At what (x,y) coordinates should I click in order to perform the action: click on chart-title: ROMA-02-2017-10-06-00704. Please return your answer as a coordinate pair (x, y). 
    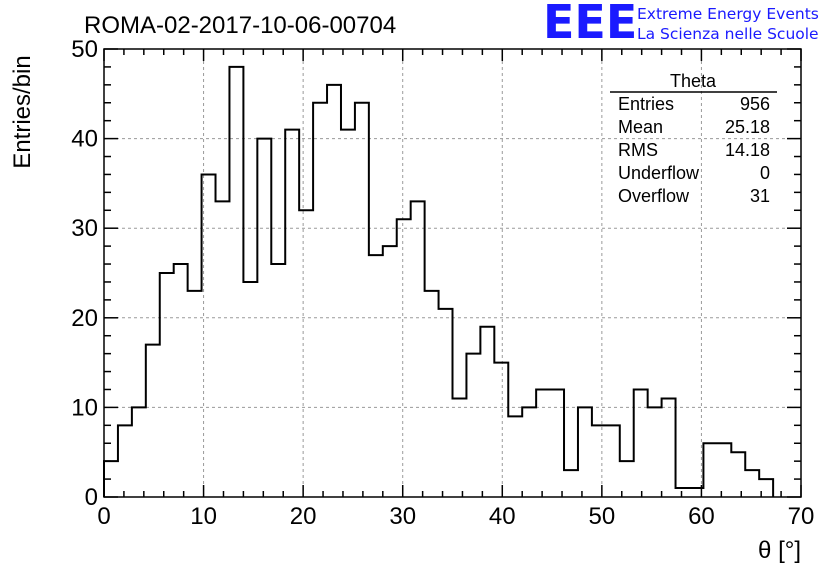
    Looking at the image, I should click on (240, 25).